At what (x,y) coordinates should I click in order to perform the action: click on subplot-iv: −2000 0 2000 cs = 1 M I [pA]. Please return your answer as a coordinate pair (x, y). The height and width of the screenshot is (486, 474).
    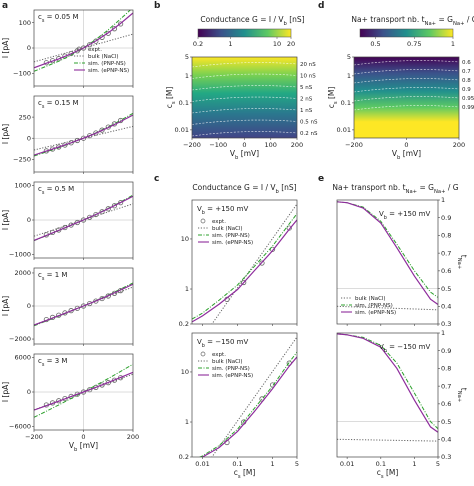
    Looking at the image, I should click on (67, 306).